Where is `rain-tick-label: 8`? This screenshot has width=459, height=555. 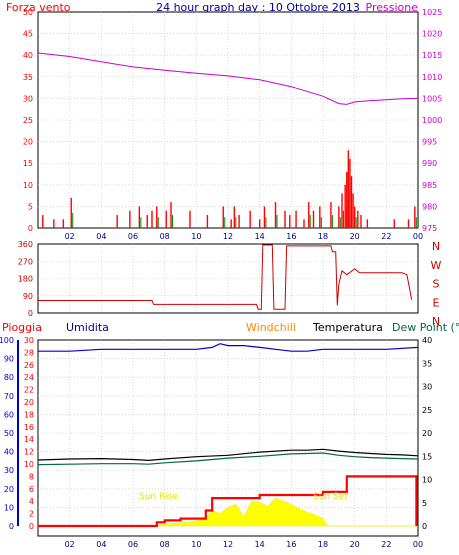
rain-tick-label: 8 is located at coordinates (31, 476).